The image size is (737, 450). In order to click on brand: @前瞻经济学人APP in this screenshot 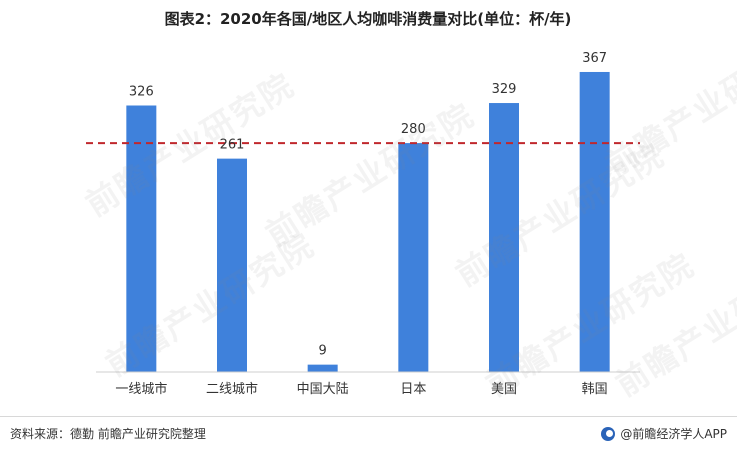, I will do `click(664, 433)`.